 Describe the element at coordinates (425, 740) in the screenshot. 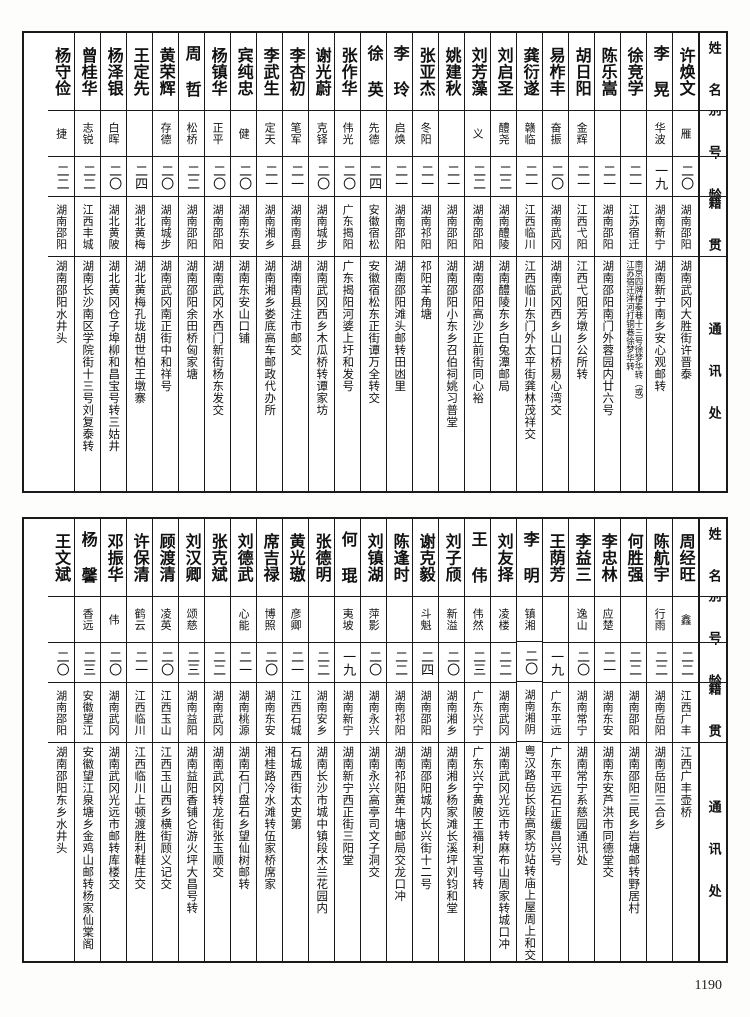

I see `person-column: 谢克毅 斗魁 二四 湖南邵阳 湖南邵阳城内长兴街十二号` at that location.